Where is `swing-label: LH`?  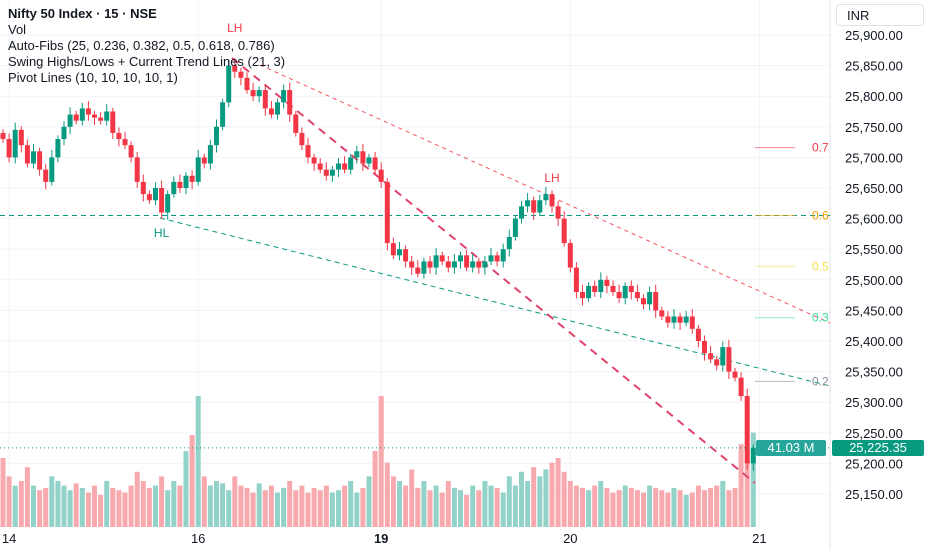
swing-label: LH is located at coordinates (551, 178).